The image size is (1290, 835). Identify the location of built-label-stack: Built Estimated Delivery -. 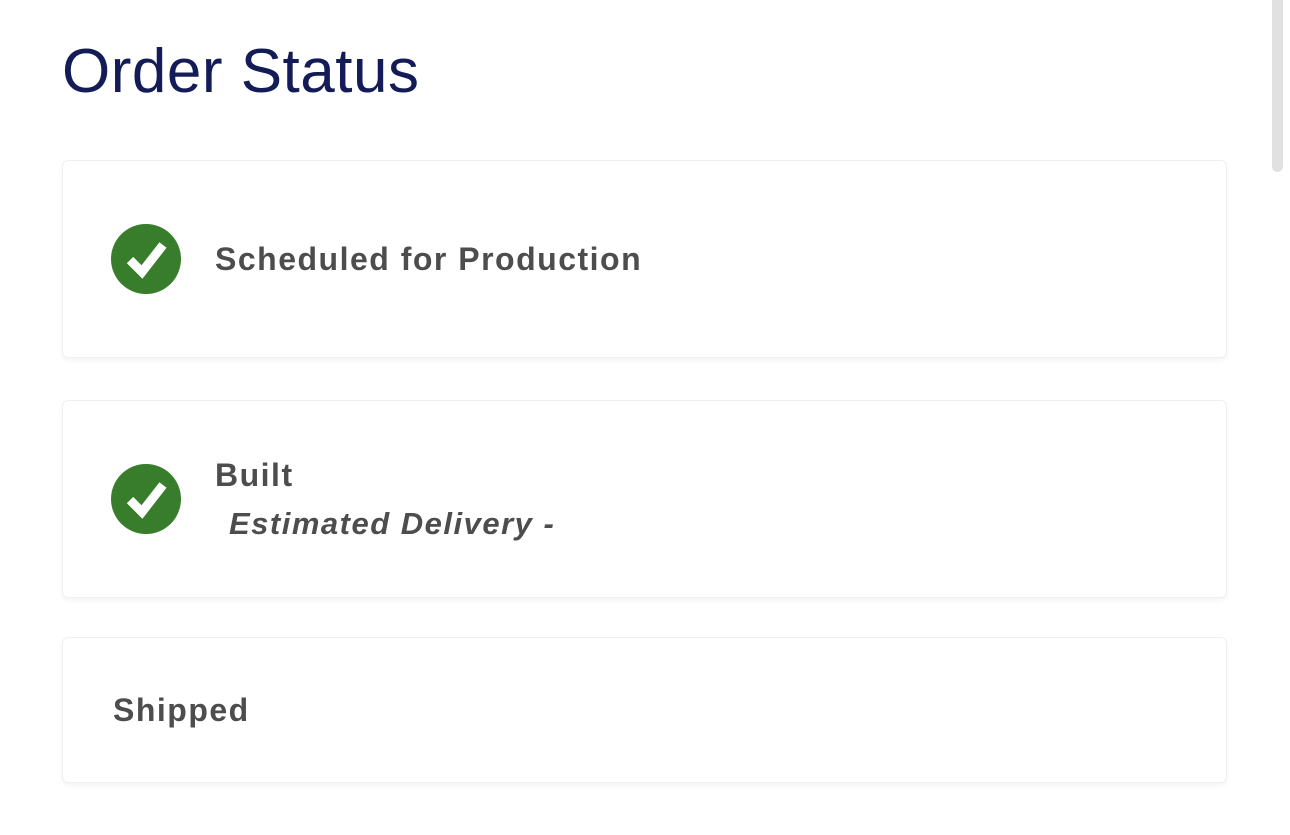
(385, 499).